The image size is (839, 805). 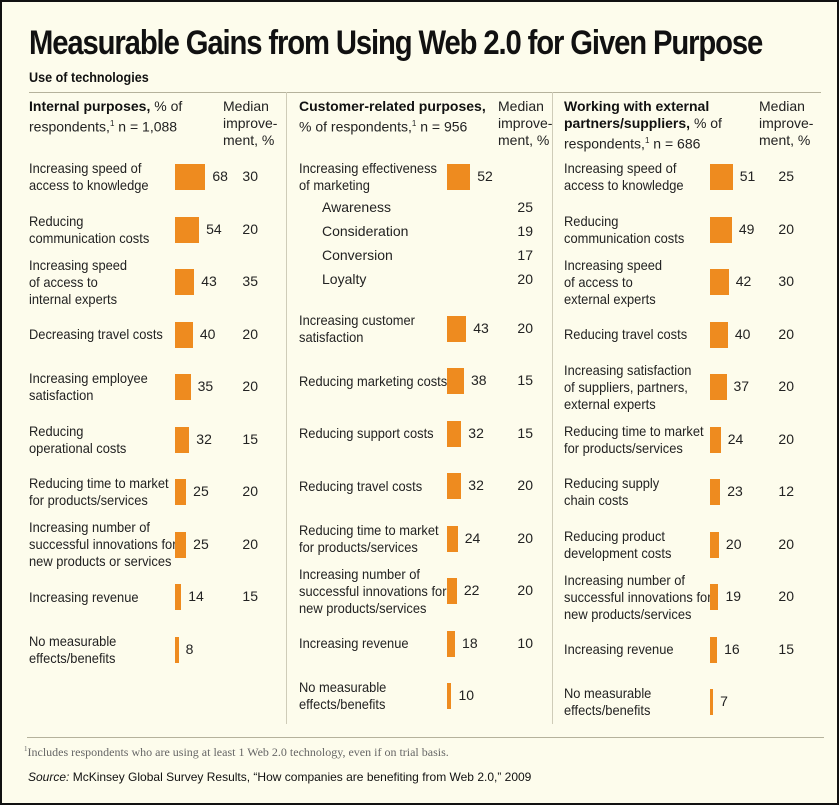 What do you see at coordinates (209, 281) in the screenshot?
I see `bar-value-label: 43` at bounding box center [209, 281].